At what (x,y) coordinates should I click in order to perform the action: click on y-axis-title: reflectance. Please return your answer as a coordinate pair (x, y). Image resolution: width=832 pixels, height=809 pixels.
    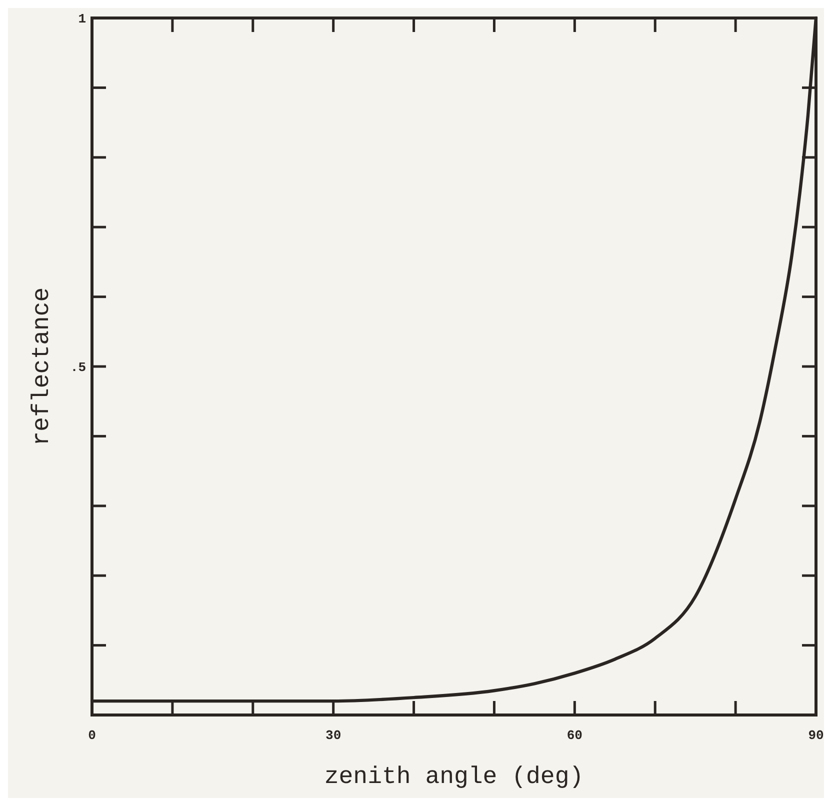
    Looking at the image, I should click on (42, 366).